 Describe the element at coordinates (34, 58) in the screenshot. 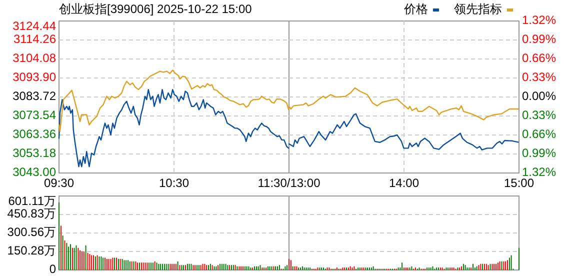

I see `y-tick-label: 3104.08` at that location.